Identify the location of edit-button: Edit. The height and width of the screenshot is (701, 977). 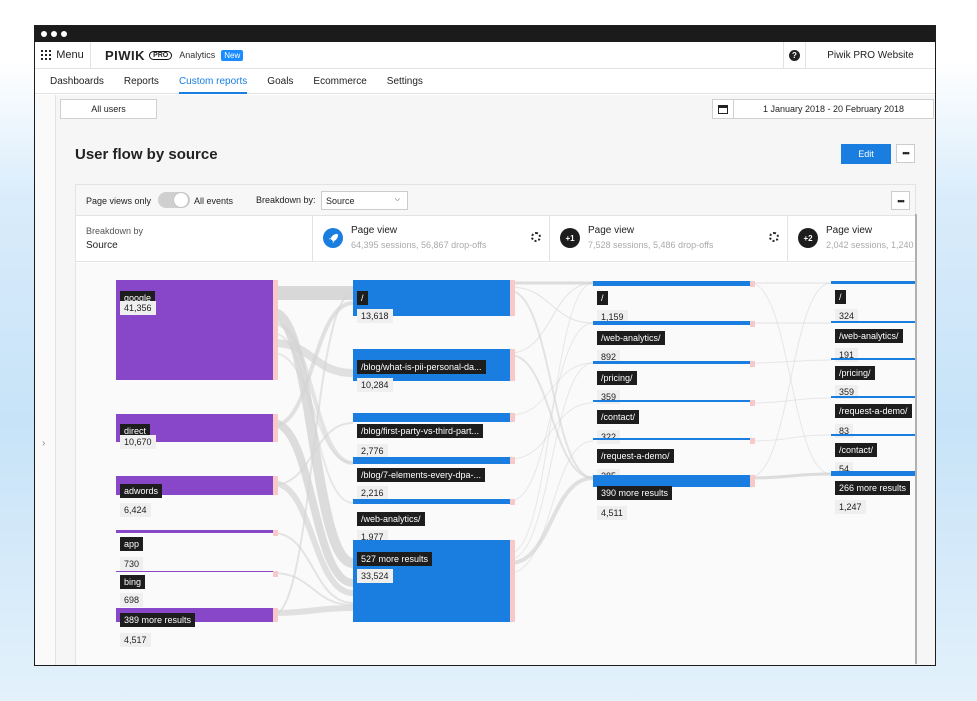
(866, 154).